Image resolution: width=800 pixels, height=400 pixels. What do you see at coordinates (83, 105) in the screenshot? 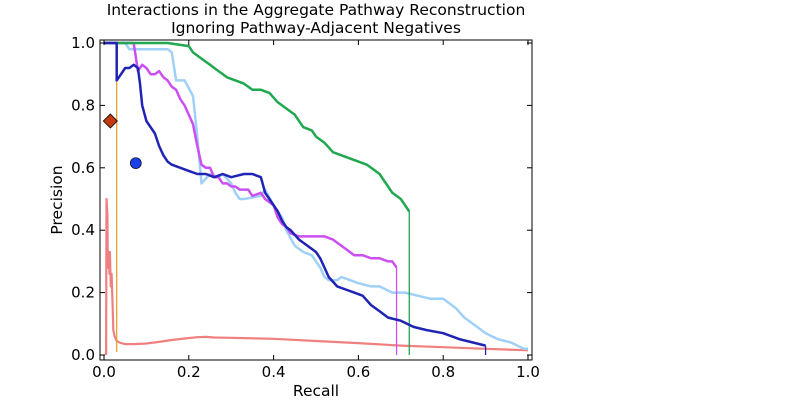
I see `y-tick-label: 0.8` at bounding box center [83, 105].